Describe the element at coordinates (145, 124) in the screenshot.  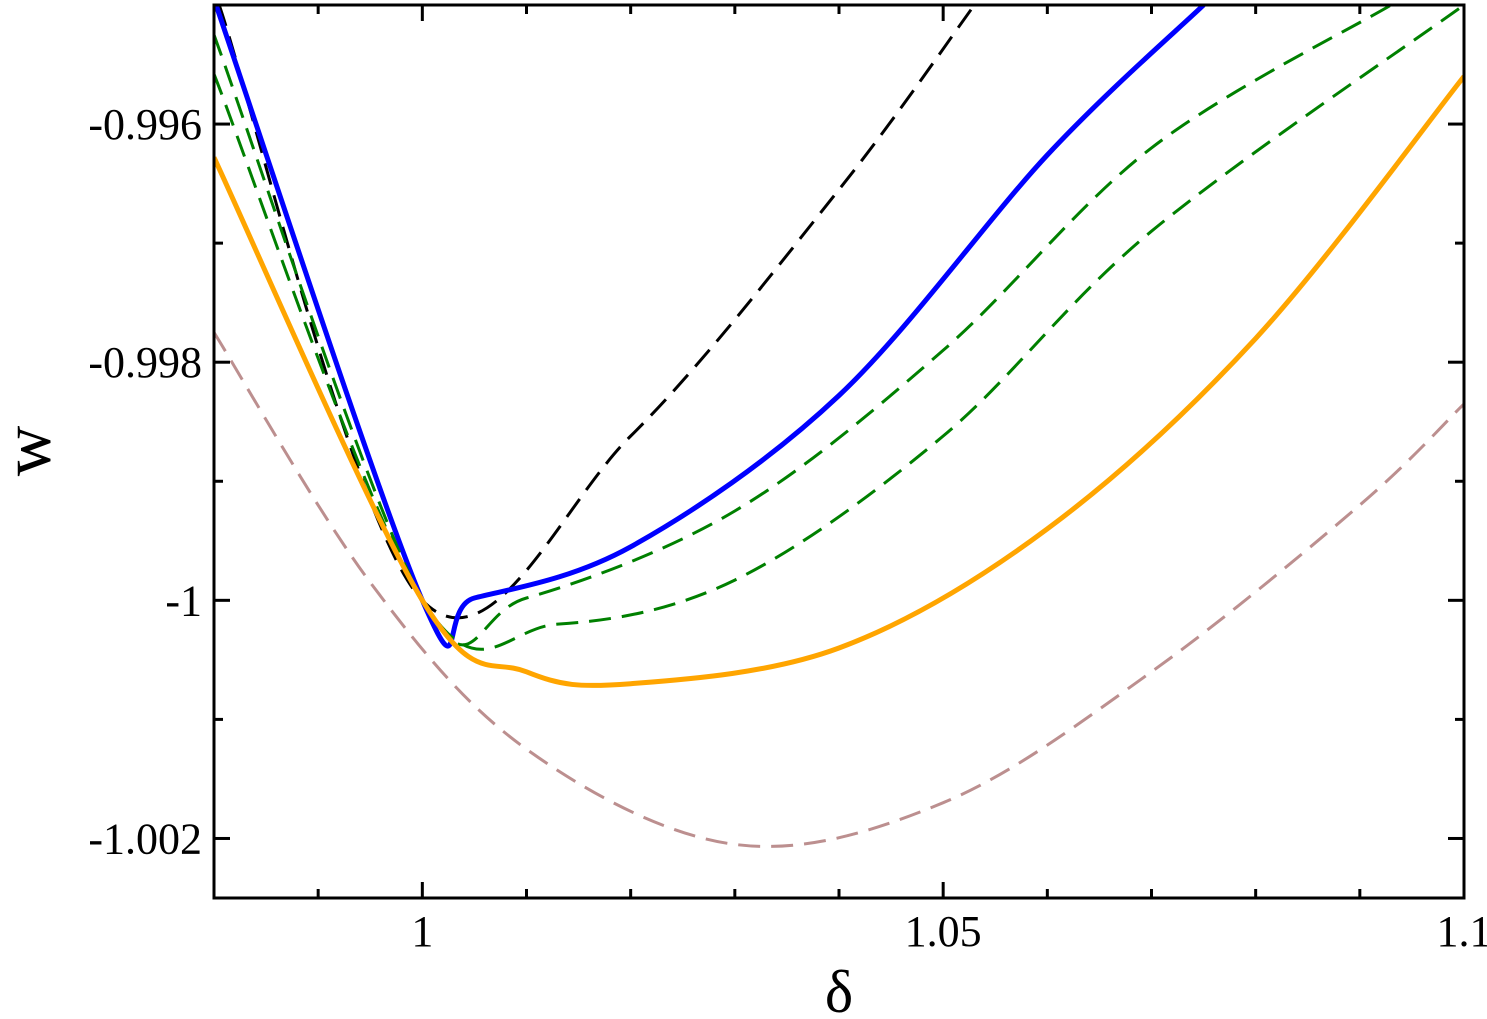
I see `y-tick-label: -0.996` at that location.